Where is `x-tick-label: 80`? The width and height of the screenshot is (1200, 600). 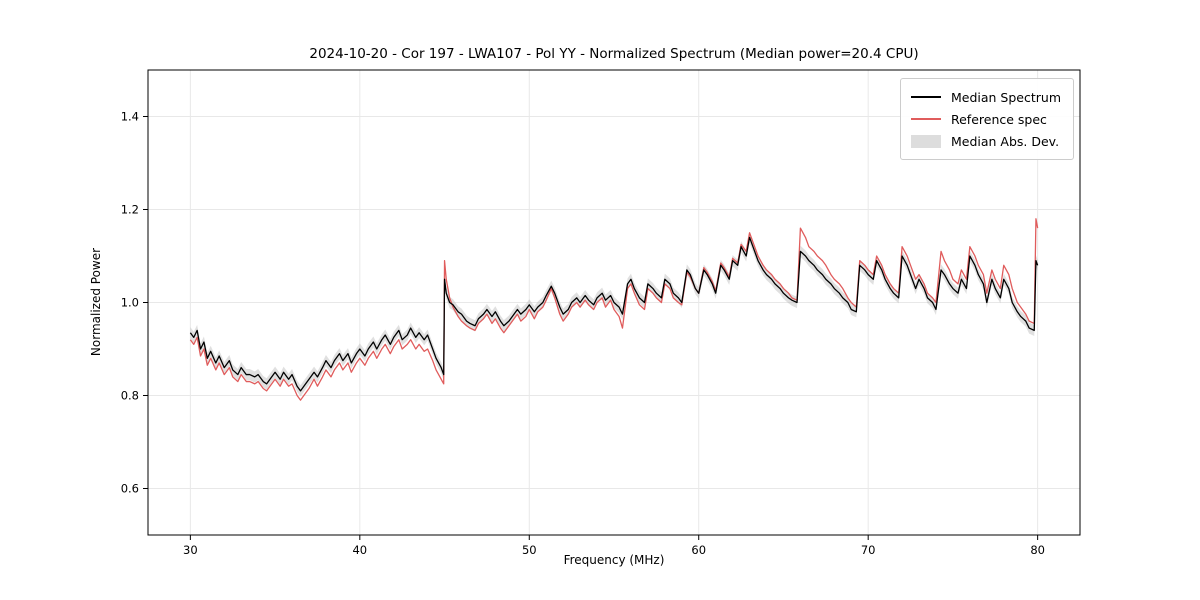 x-tick-label: 80 is located at coordinates (1037, 550).